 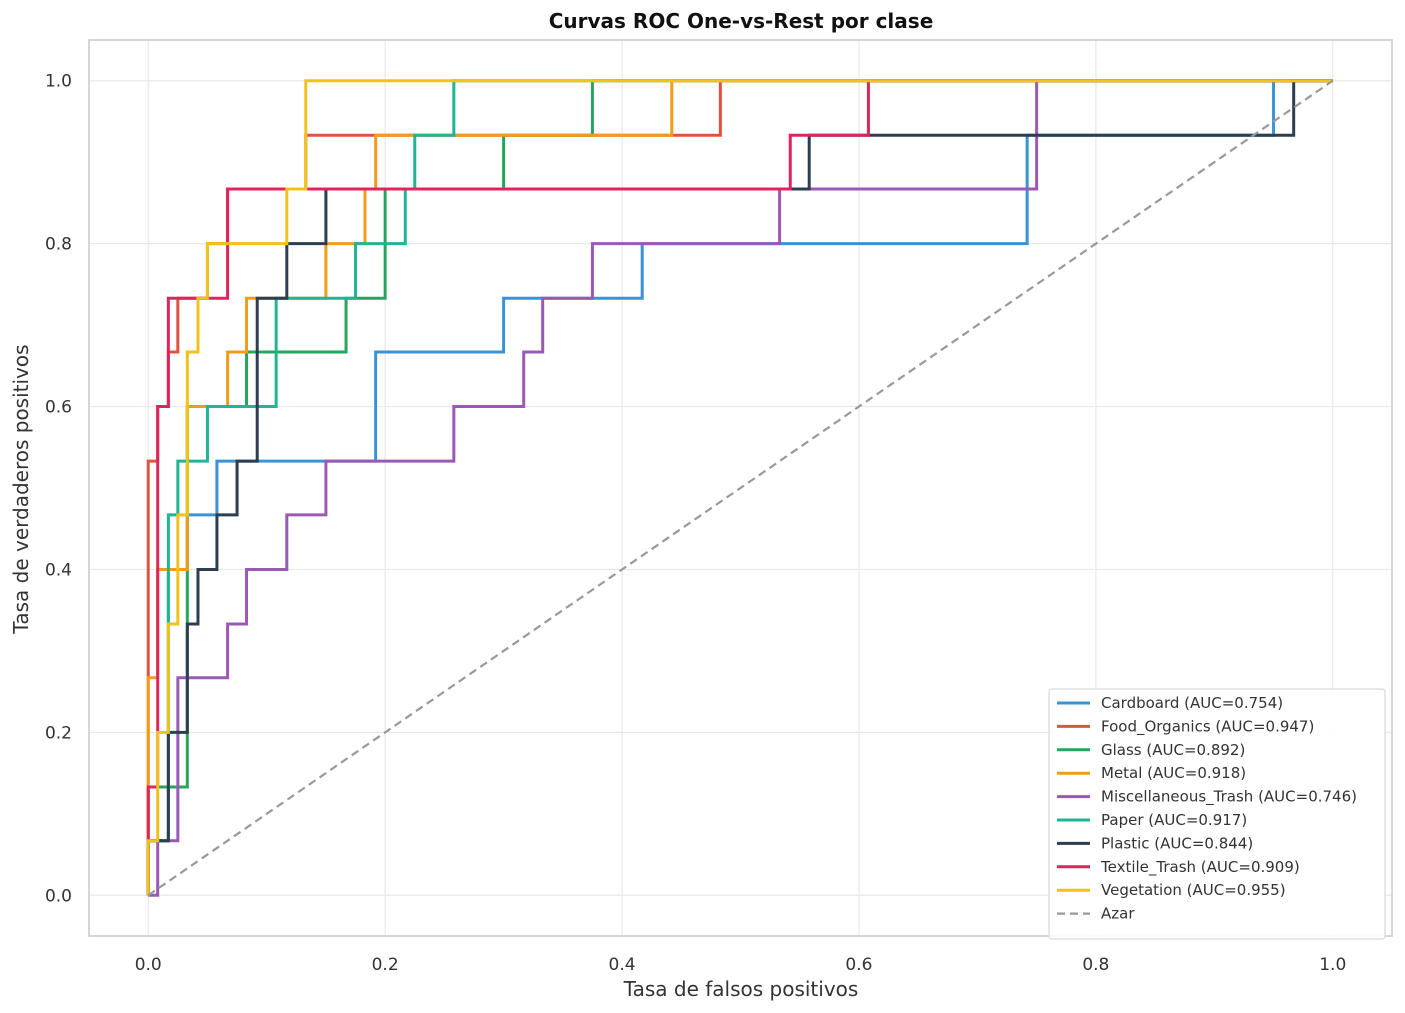 I want to click on x-tick-label: 0.6, so click(x=858, y=965).